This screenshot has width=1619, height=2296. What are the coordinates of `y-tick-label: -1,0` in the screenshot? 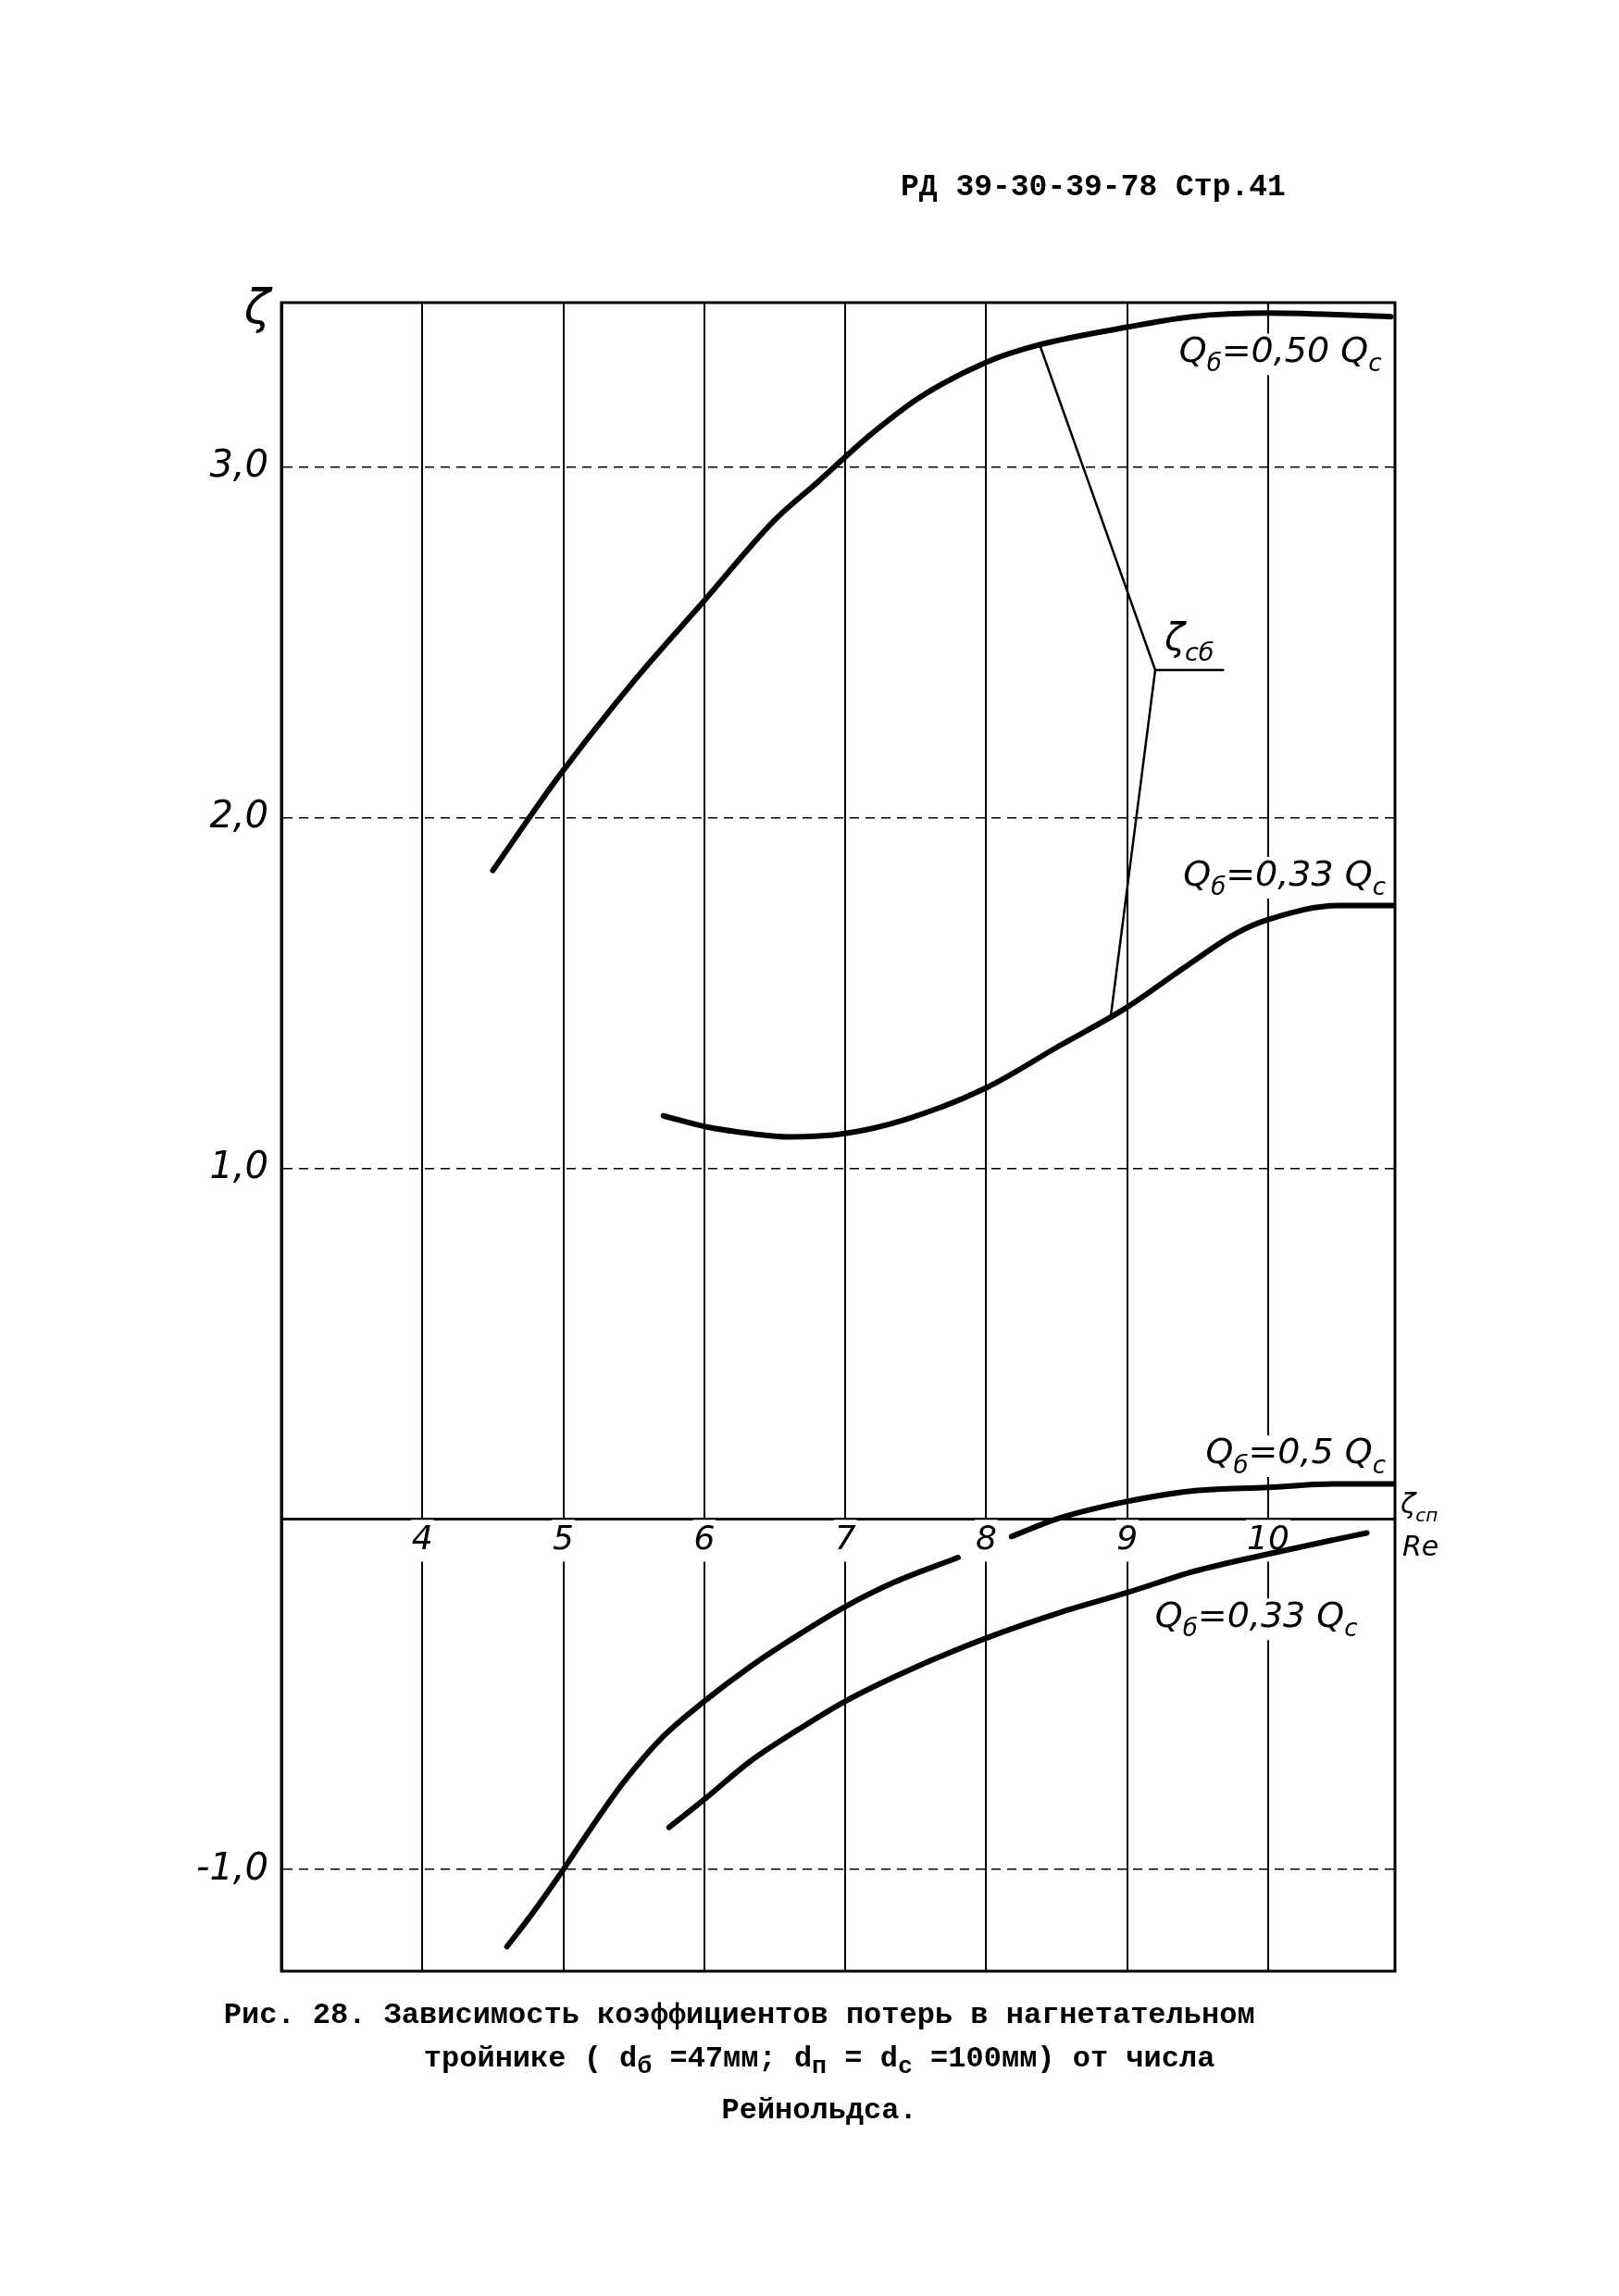 It's located at (232, 1866).